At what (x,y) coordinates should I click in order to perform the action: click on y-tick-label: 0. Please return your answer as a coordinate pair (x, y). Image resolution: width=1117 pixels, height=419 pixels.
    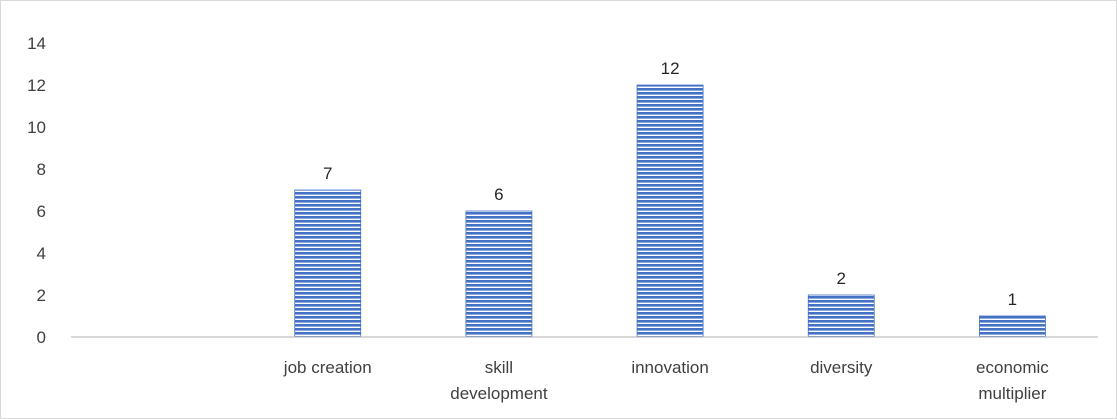
    Looking at the image, I should click on (41, 337).